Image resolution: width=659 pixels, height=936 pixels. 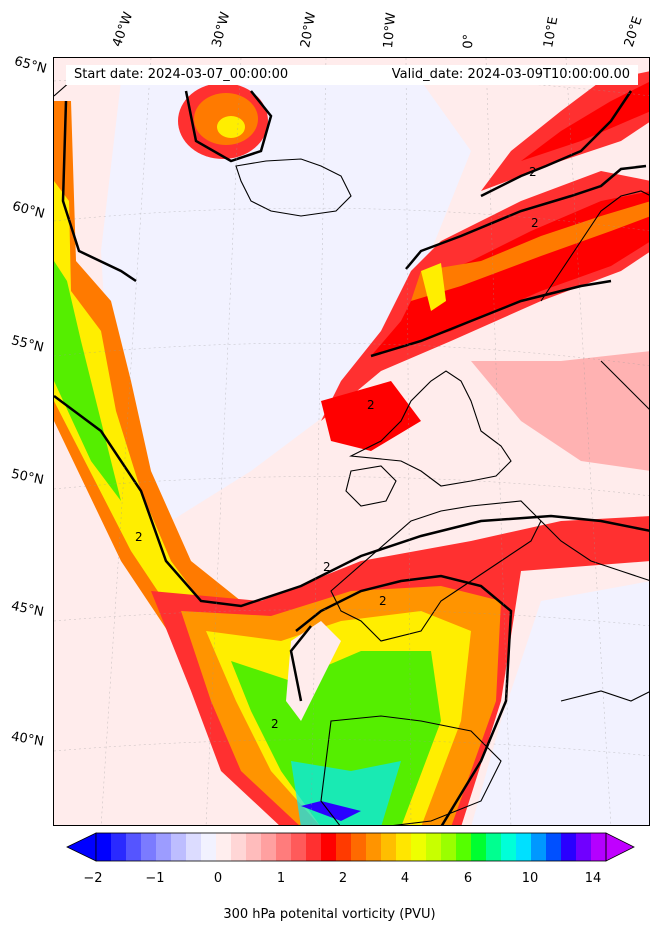 I want to click on colorbar, so click(x=350, y=847).